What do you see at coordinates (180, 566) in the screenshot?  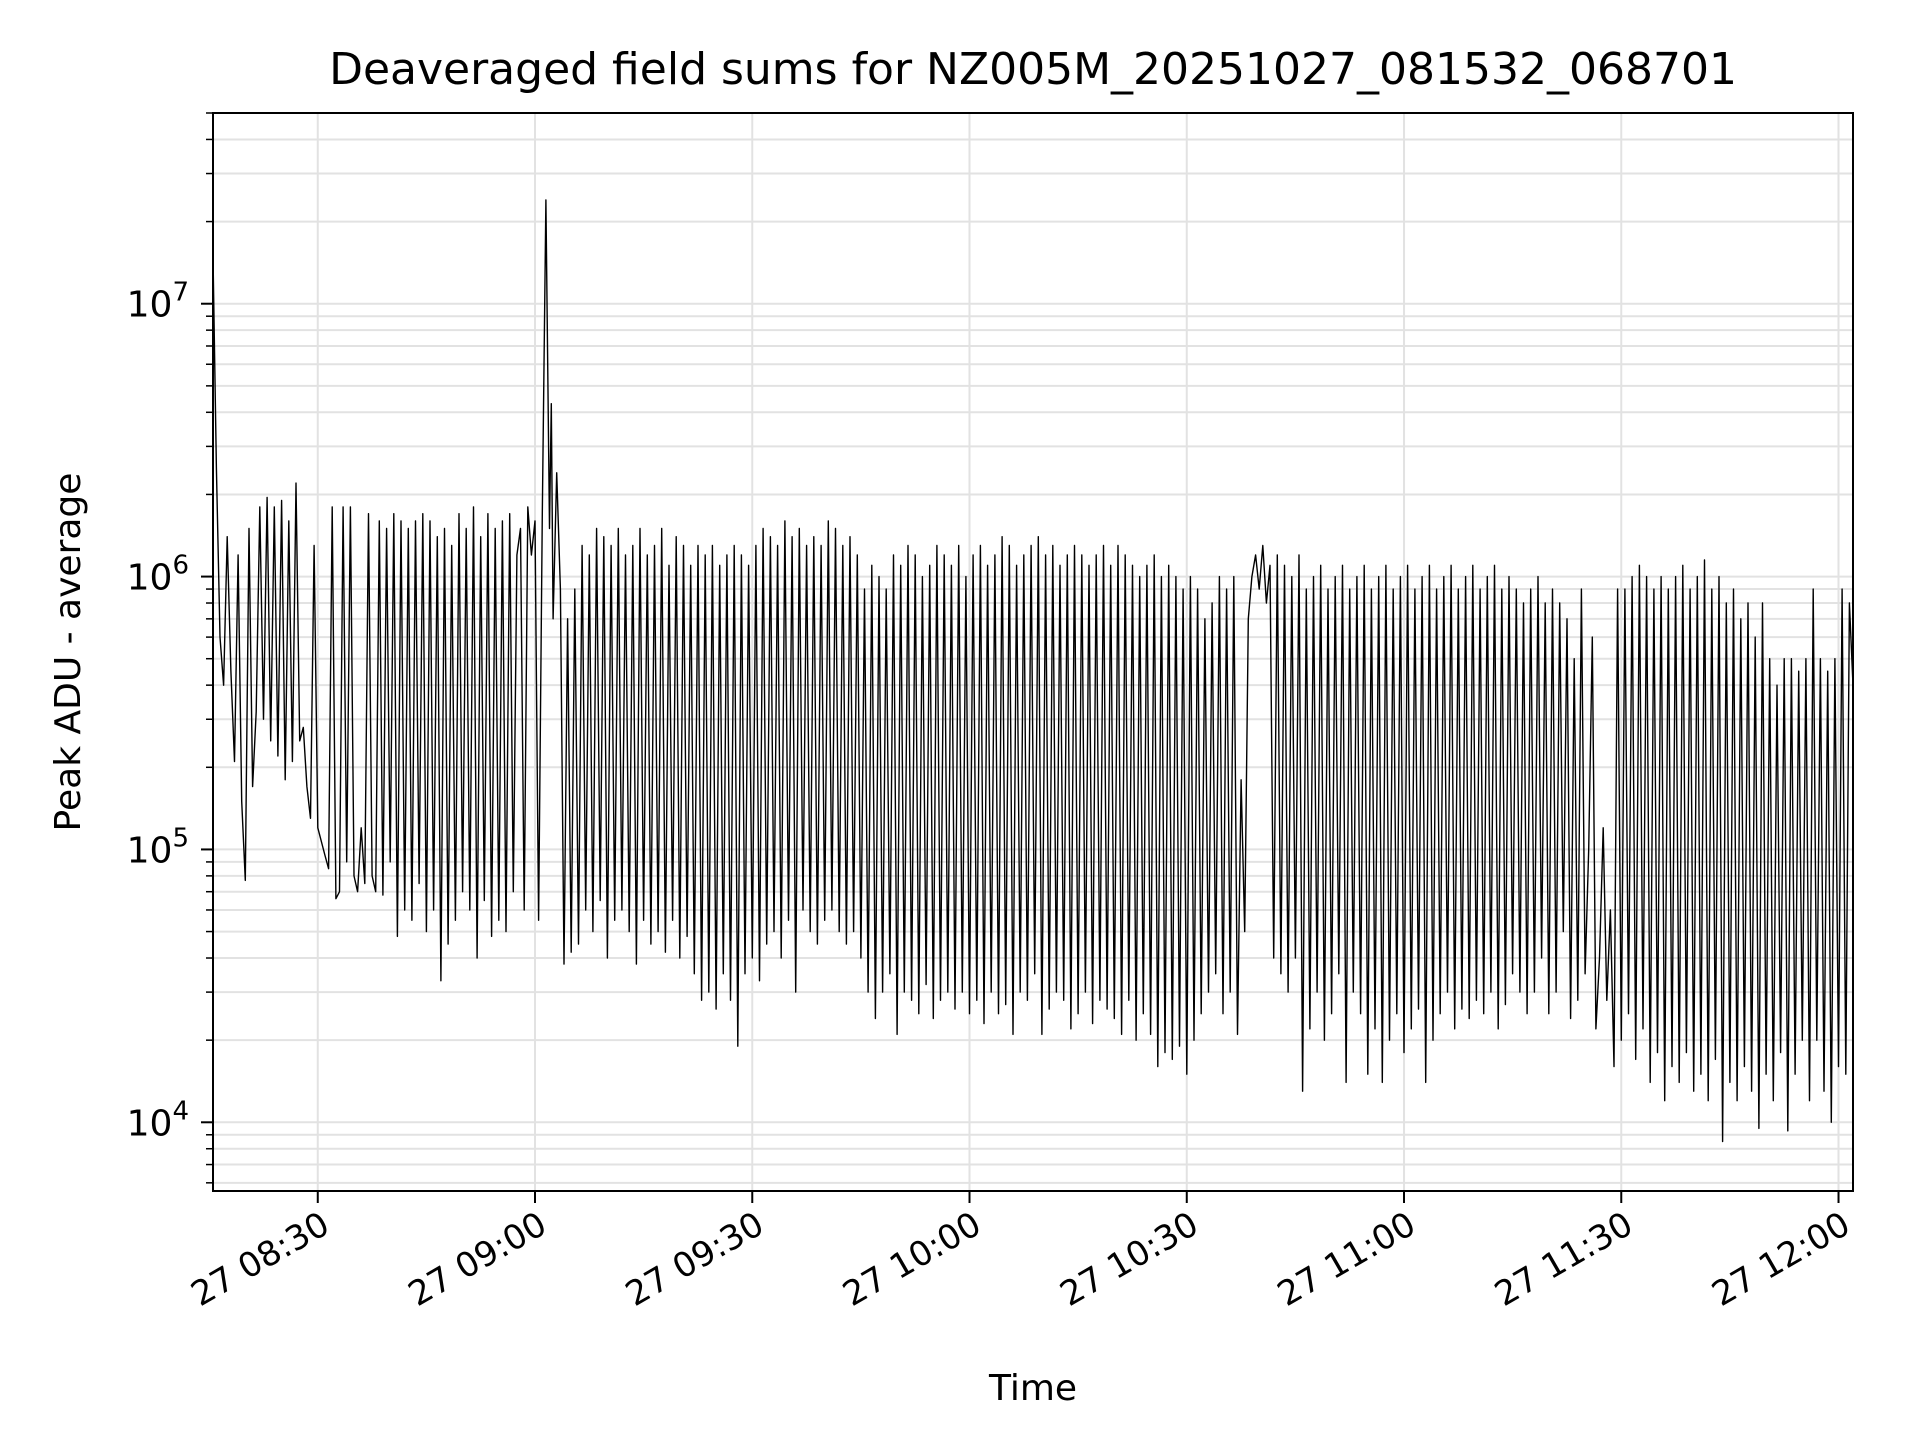 I see `y-tick-label-exponent: 6` at bounding box center [180, 566].